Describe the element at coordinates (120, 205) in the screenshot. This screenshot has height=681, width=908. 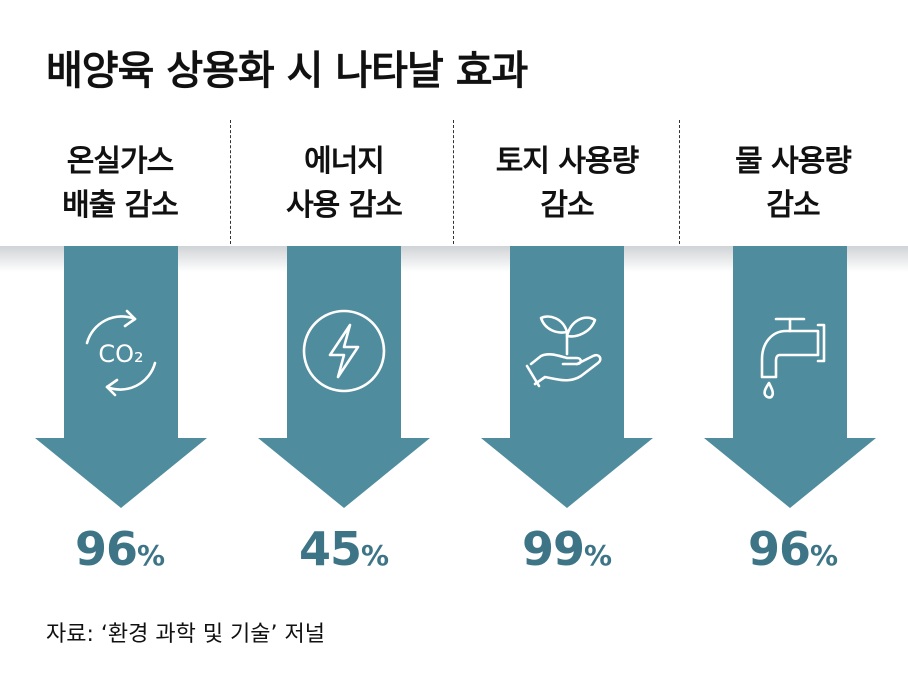
I see `category-label-line: 배출 감소` at that location.